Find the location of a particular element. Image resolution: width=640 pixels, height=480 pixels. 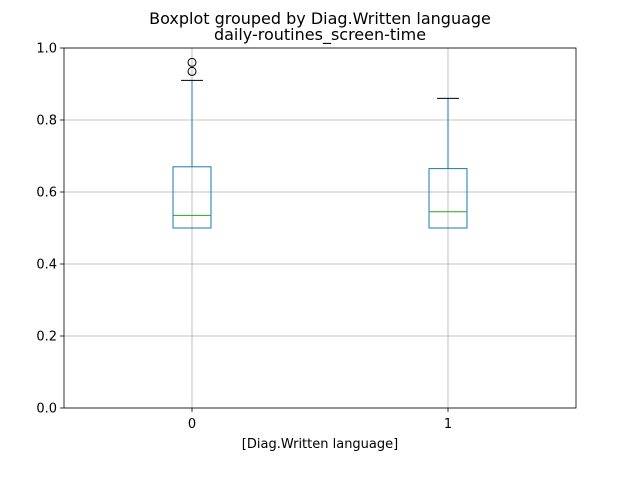

y-tick-label: 0.4 is located at coordinates (46, 265).